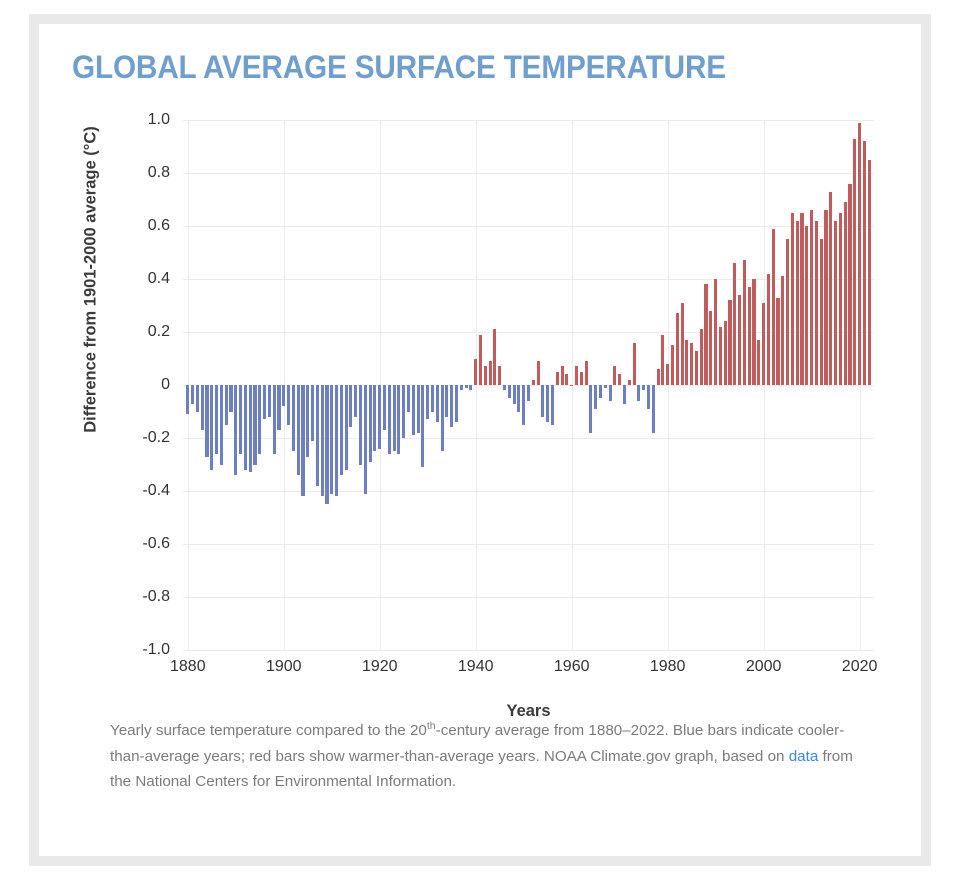  What do you see at coordinates (158, 172) in the screenshot?
I see `y-tick-label: 0.8` at bounding box center [158, 172].